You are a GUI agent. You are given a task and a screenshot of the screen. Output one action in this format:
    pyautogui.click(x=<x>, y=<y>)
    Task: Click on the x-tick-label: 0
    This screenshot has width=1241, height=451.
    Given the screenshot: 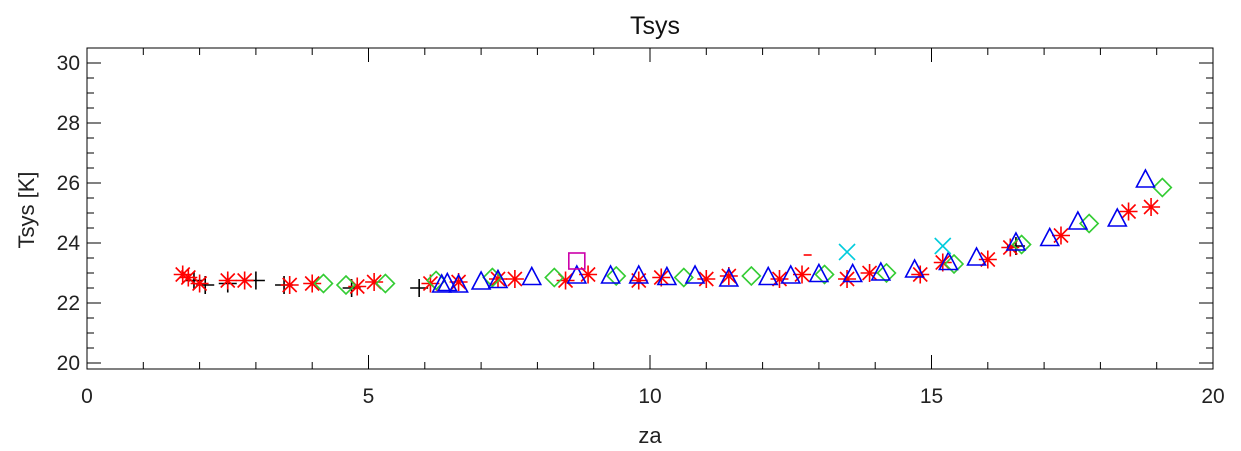 What is the action you would take?
    pyautogui.click(x=87, y=396)
    